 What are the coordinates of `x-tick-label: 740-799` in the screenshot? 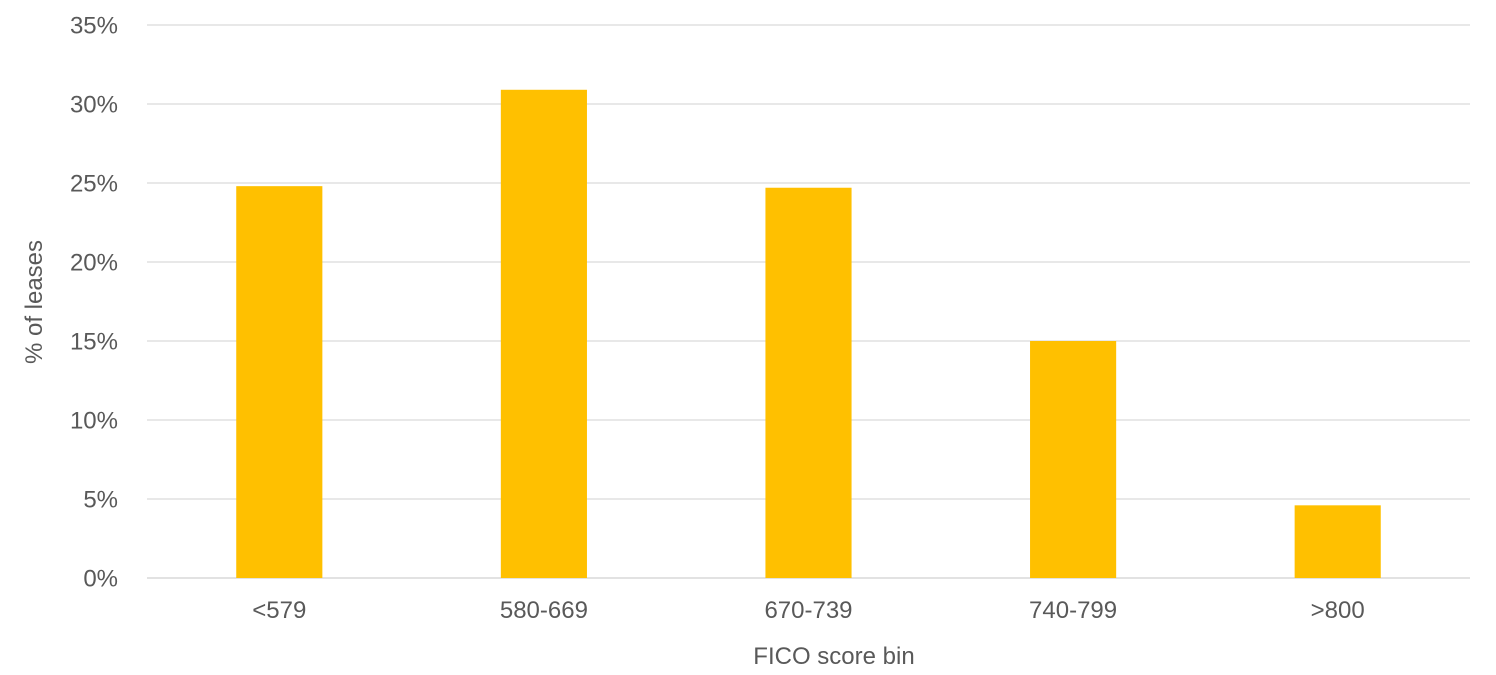 It's located at (1073, 610).